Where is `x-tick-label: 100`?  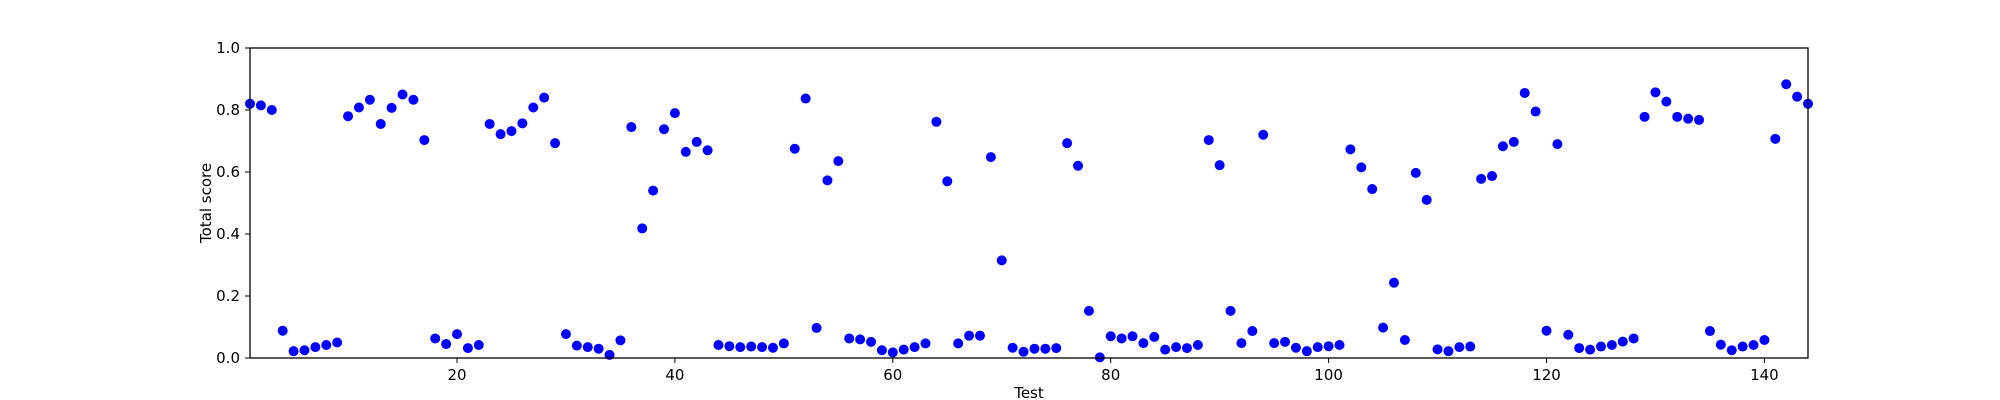
x-tick-label: 100 is located at coordinates (1328, 375).